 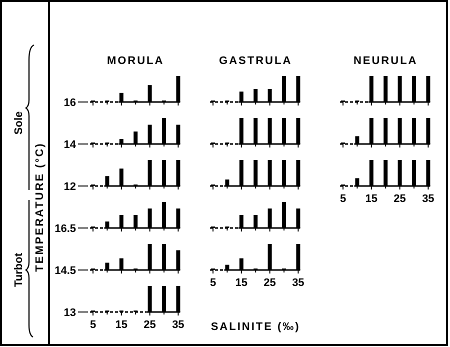 I want to click on chart-title: GASTRULA, so click(x=255, y=61).